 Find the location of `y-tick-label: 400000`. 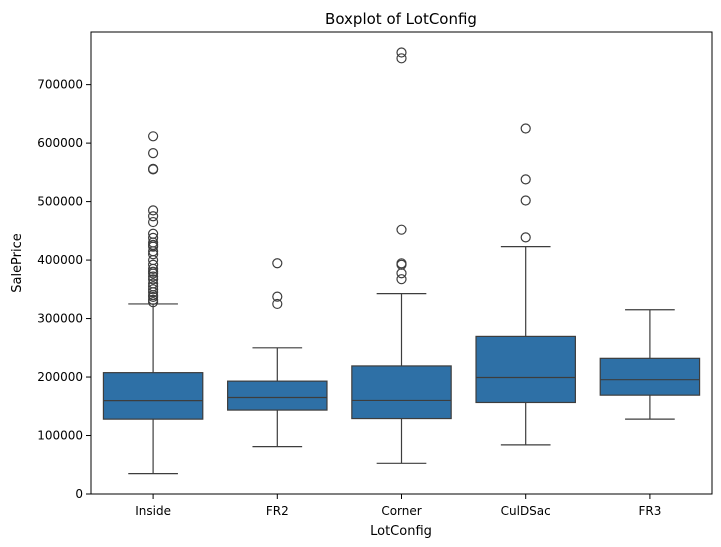

y-tick-label: 400000 is located at coordinates (60, 260).